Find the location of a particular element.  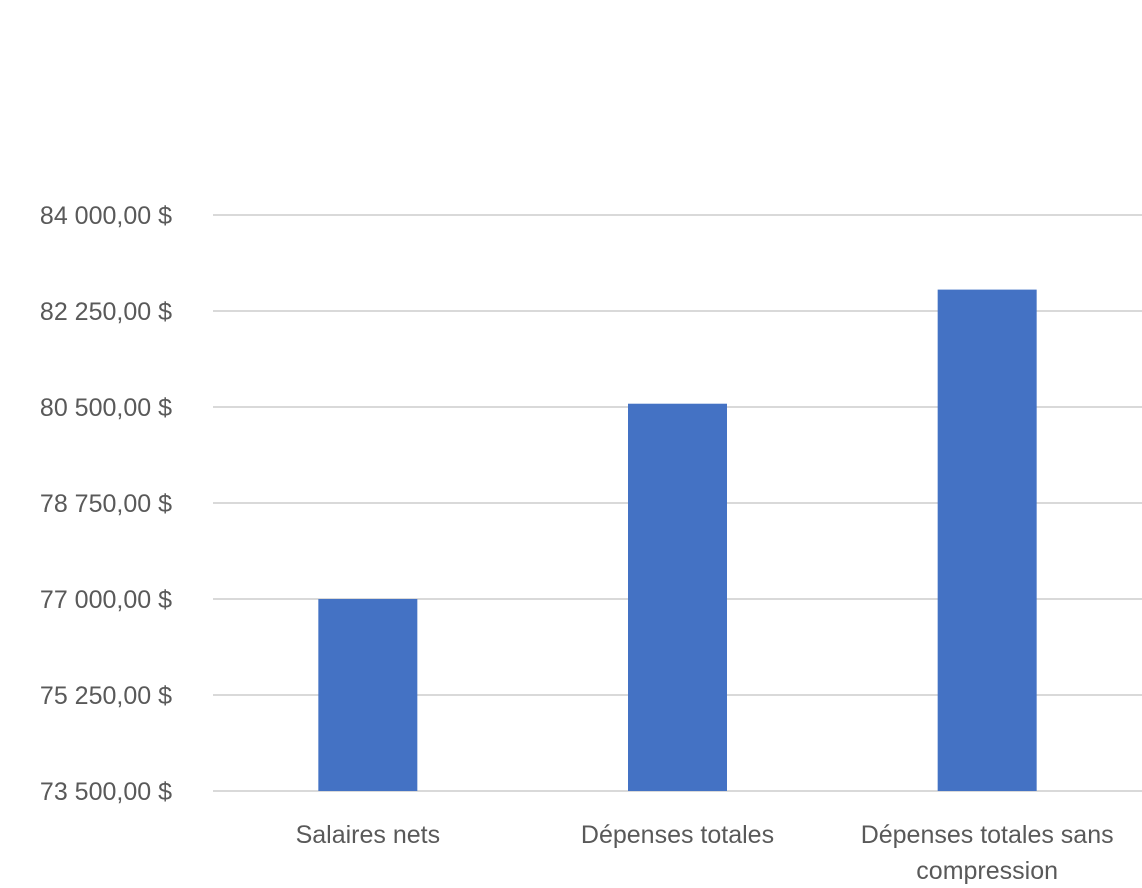

x-category-label: Dépenses totales sans compression is located at coordinates (987, 853).